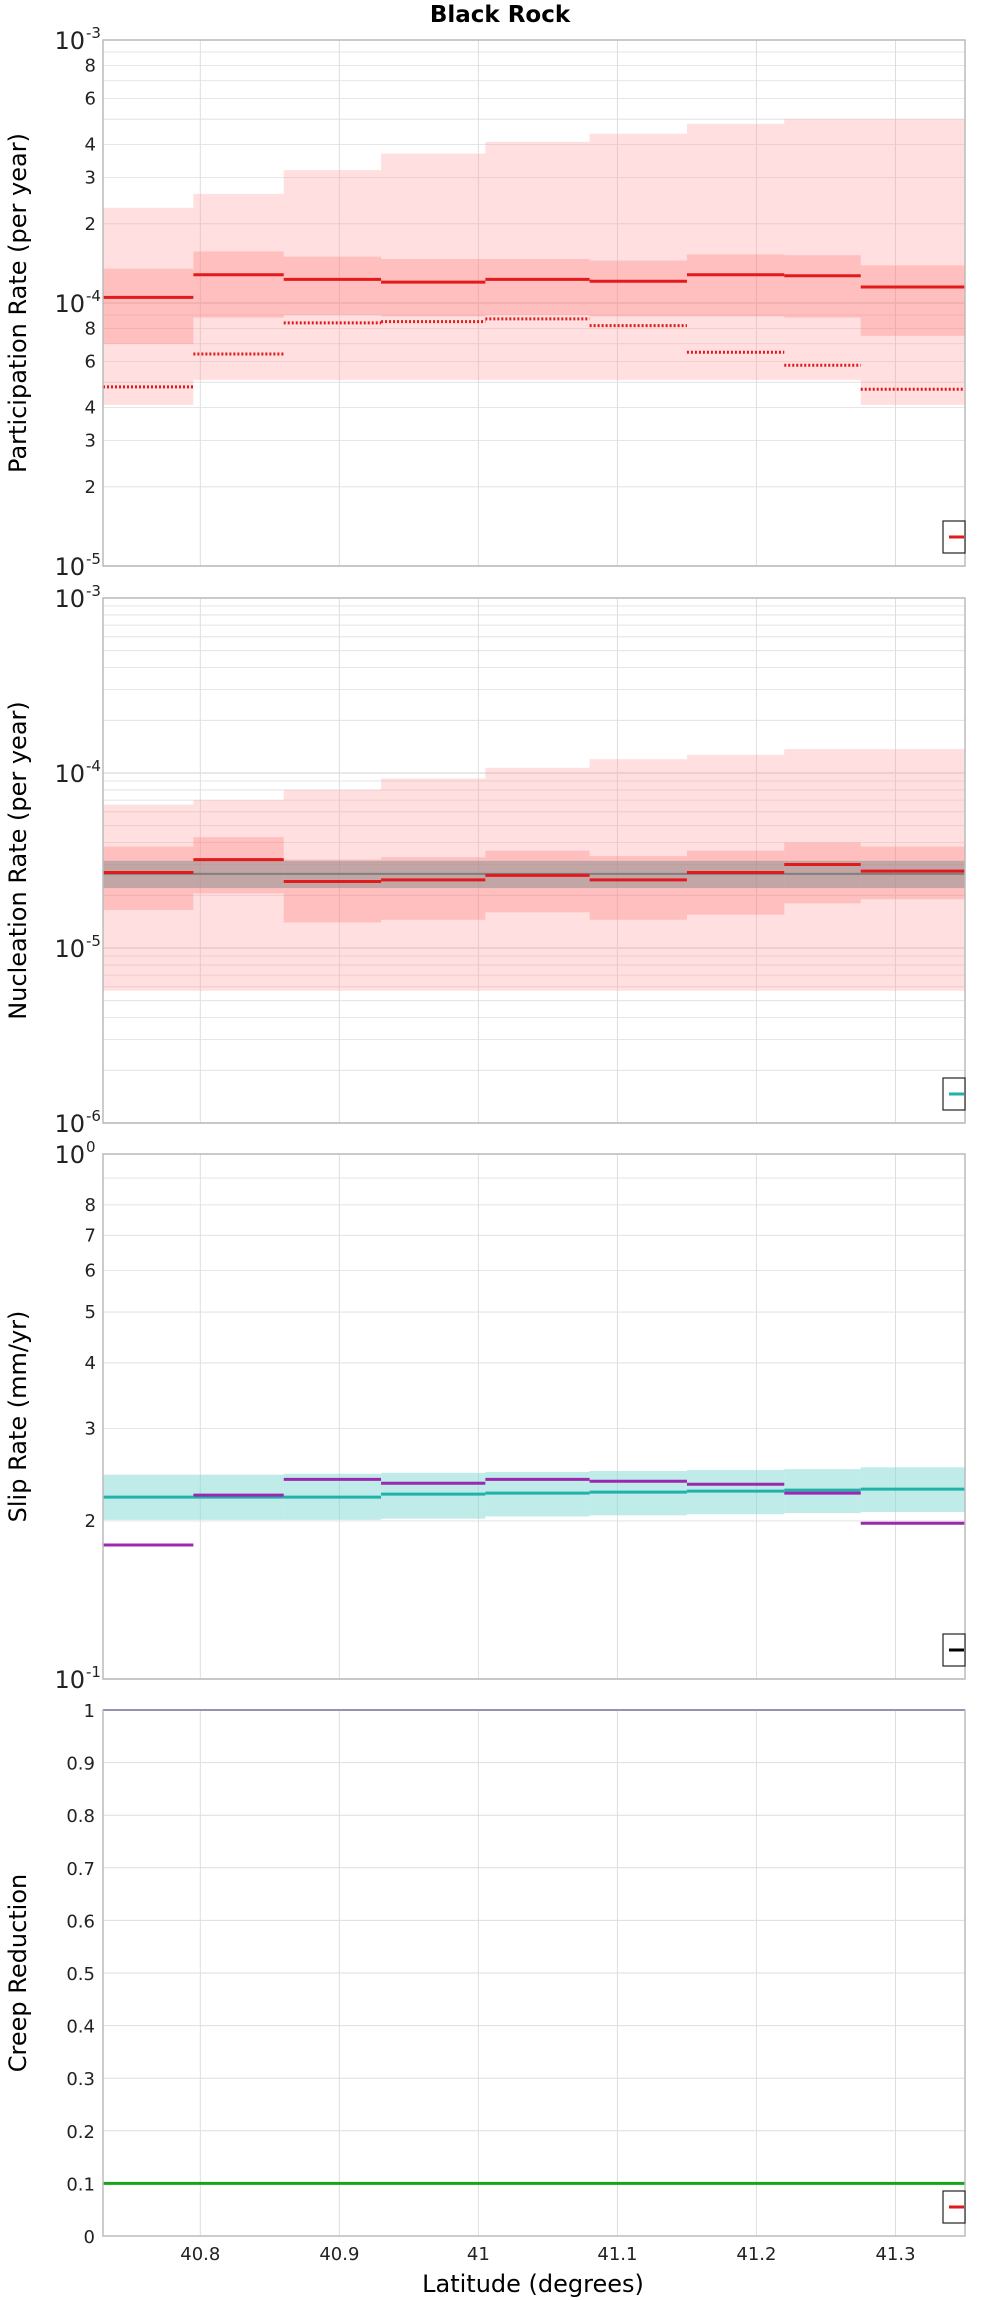  Describe the element at coordinates (617, 2254) in the screenshot. I see `x-tick-label: 41.1` at that location.